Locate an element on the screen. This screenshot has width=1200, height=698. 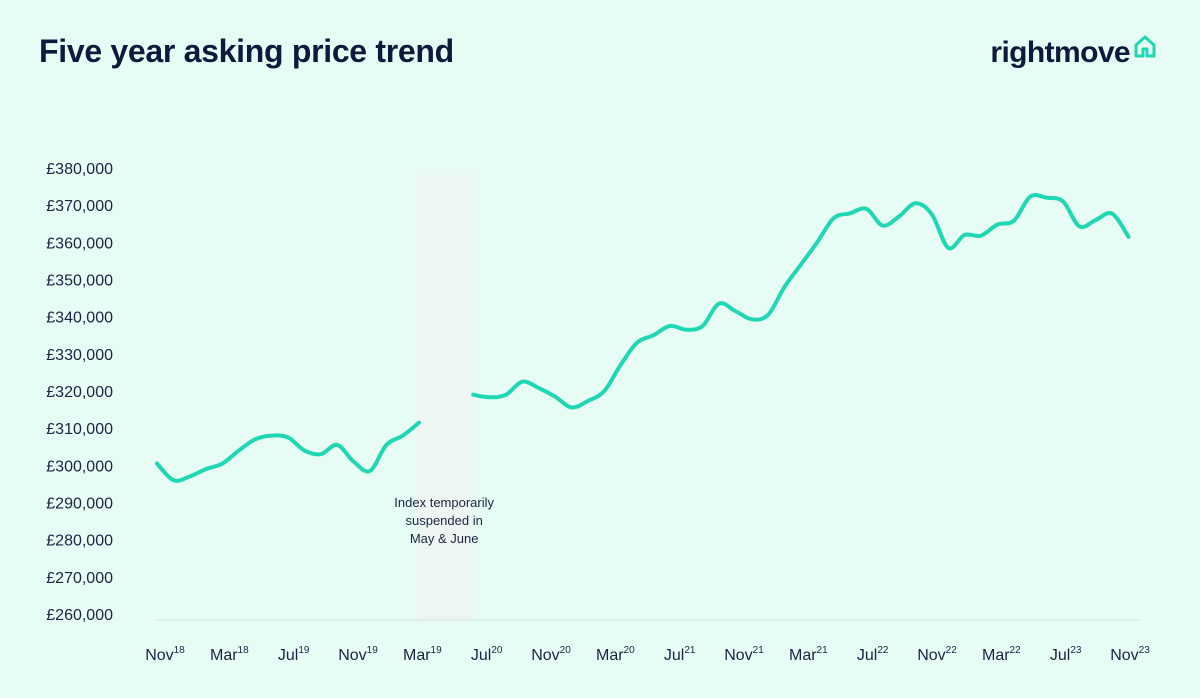
y-tick-label: £300,000 is located at coordinates (79, 466).